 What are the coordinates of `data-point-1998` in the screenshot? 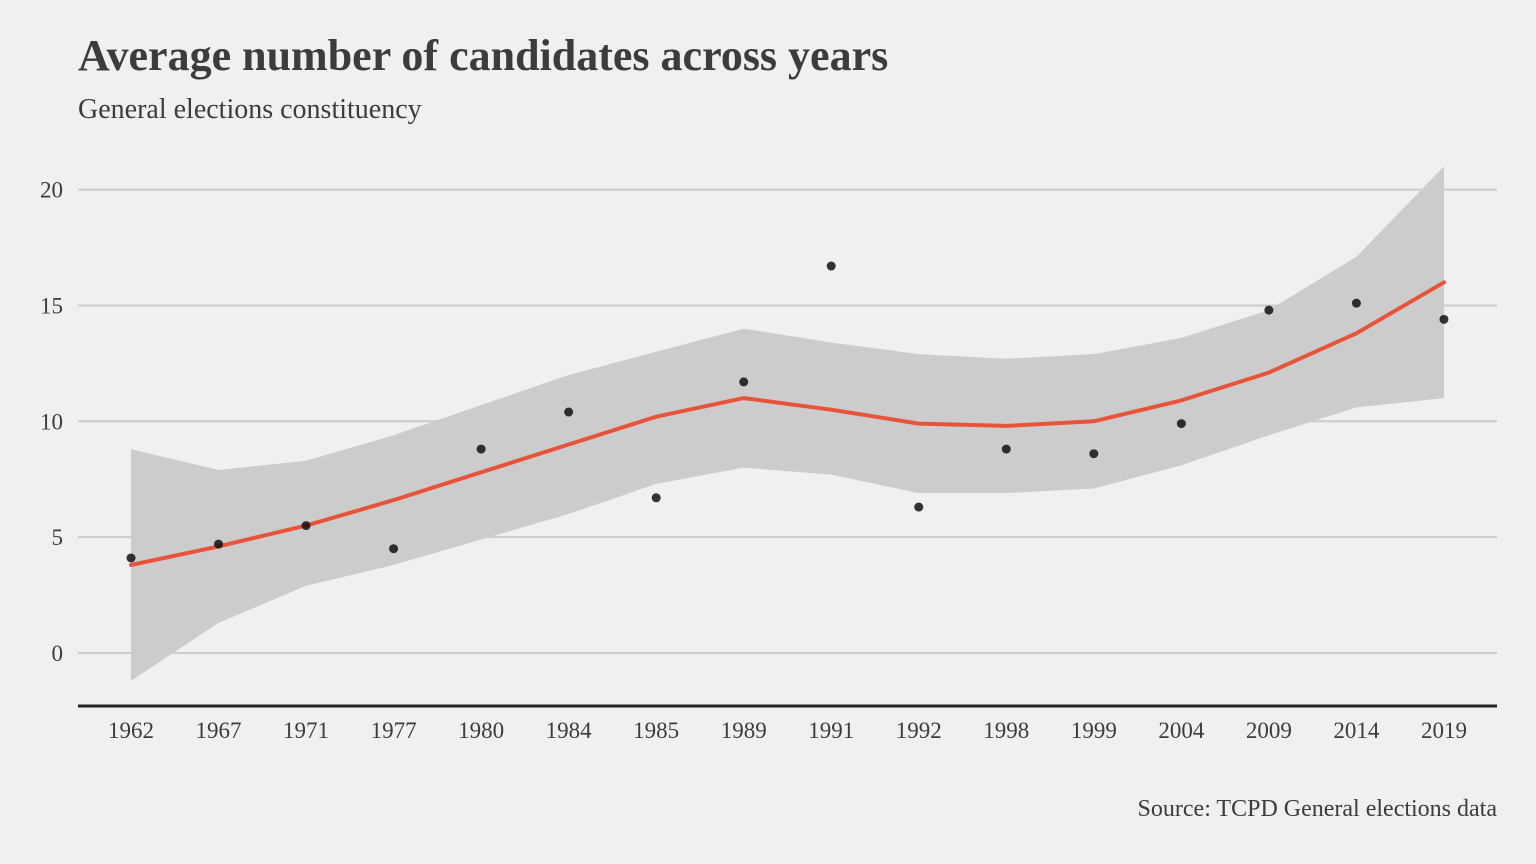 It's located at (1006, 449).